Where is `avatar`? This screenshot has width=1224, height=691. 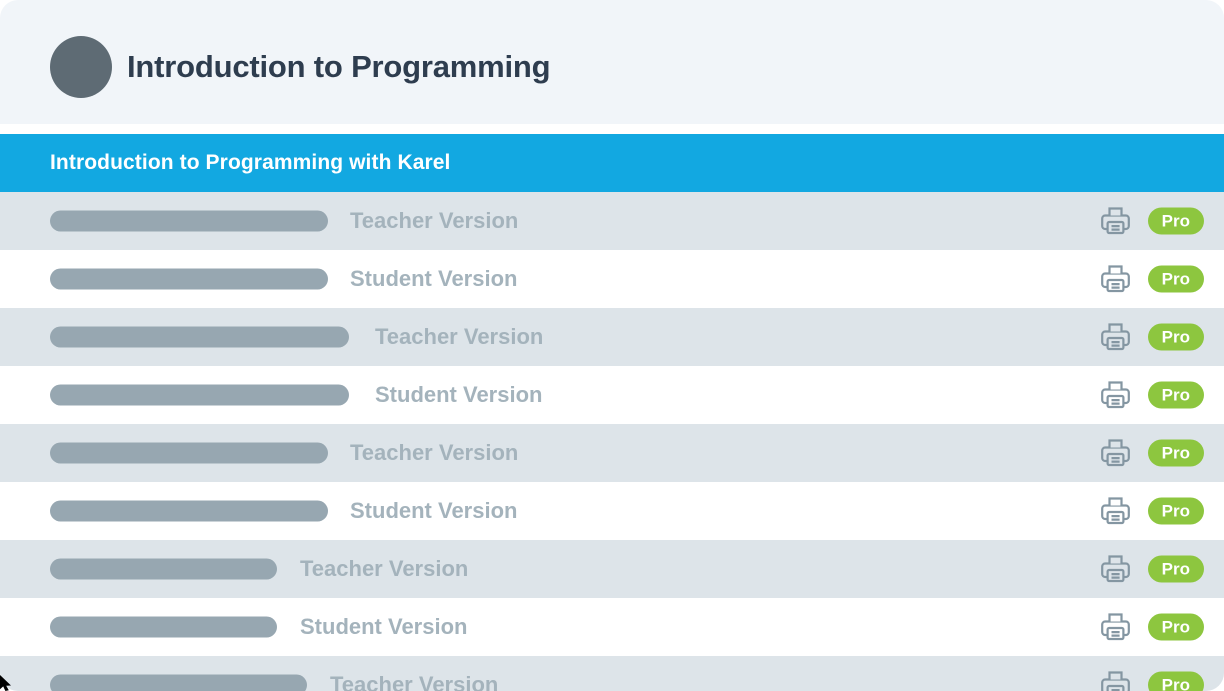
avatar is located at coordinates (81, 67).